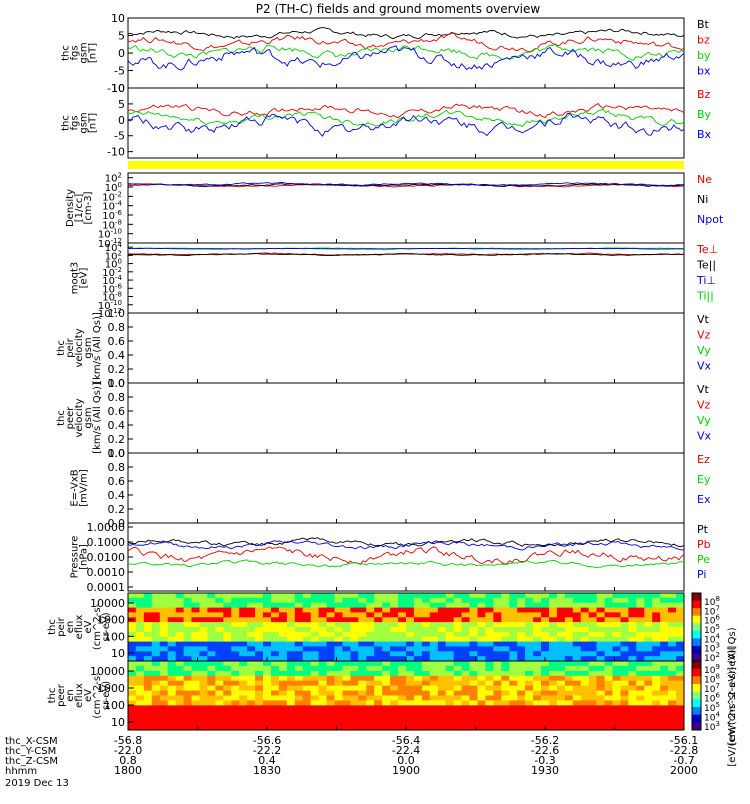  I want to click on xaxis-value-x: -56.1, so click(684, 740).